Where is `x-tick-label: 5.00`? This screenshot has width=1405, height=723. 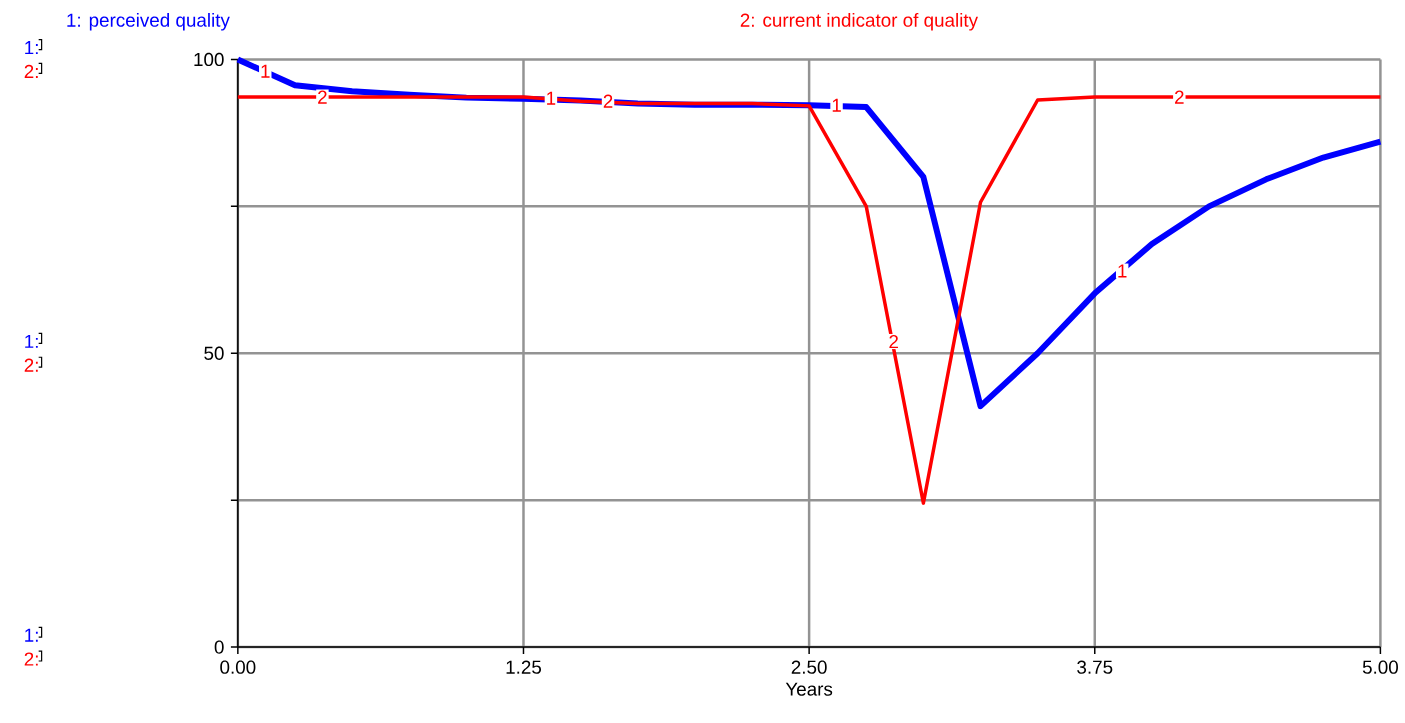
x-tick-label: 5.00 is located at coordinates (1380, 667).